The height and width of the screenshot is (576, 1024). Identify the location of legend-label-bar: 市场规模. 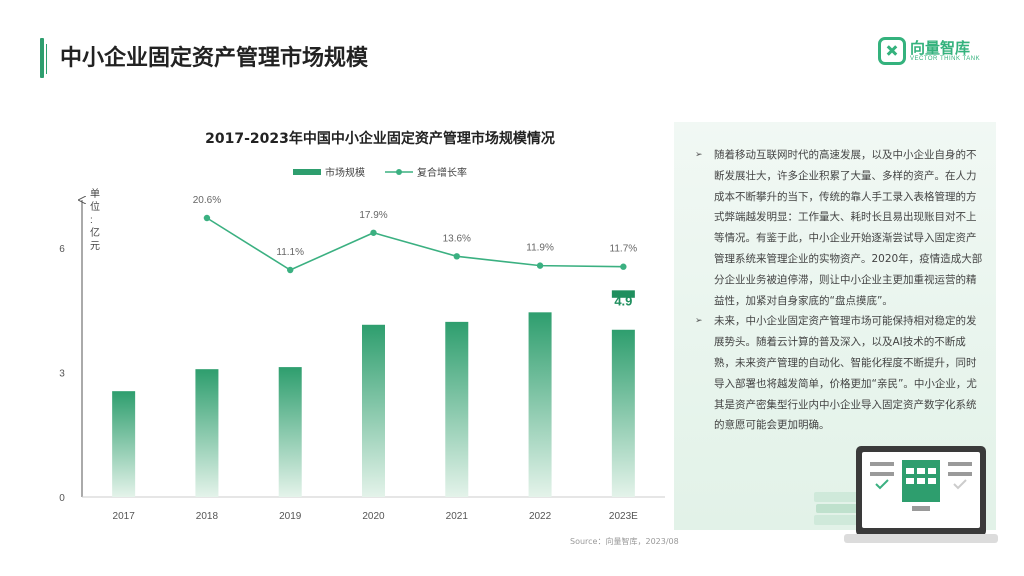
(345, 172).